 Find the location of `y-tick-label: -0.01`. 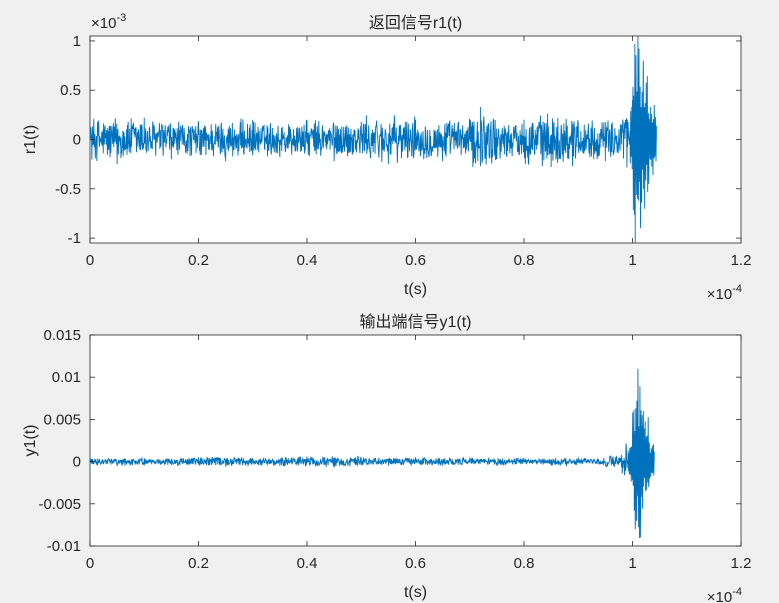

y-tick-label: -0.01 is located at coordinates (64, 546).